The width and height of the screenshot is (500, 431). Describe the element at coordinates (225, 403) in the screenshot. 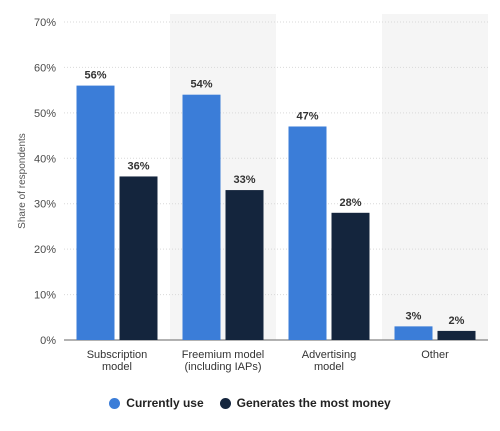

I see `legend-swatch-generates-money` at that location.